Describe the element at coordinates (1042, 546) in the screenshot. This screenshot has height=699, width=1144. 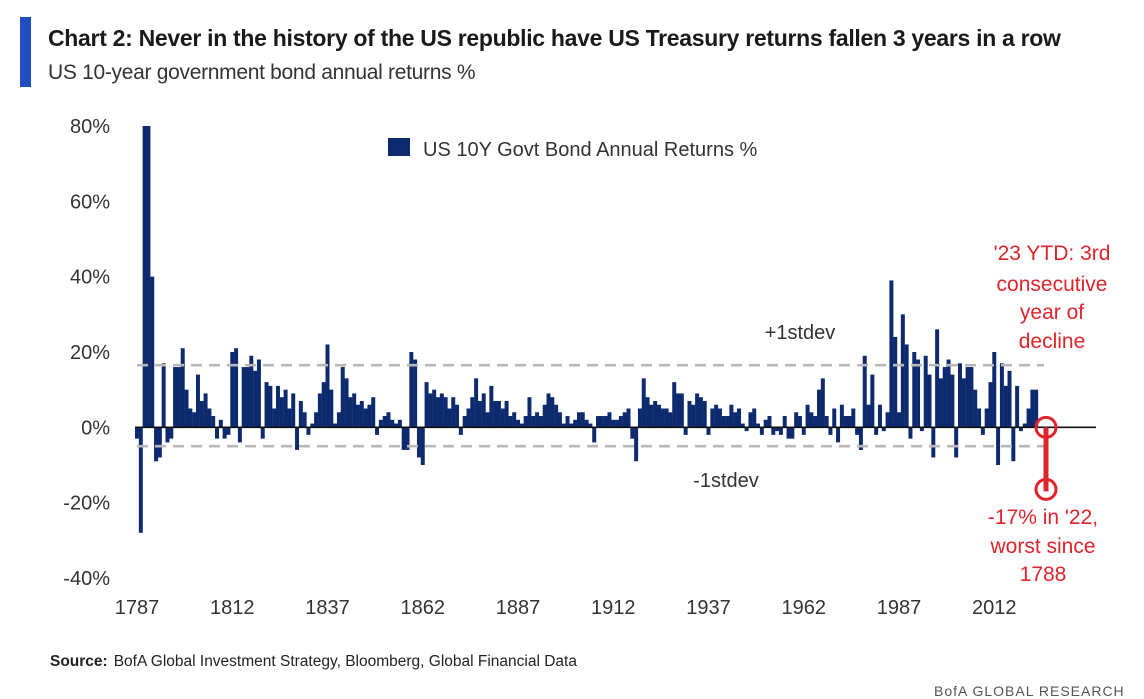
I see `drawdown-annotation-line: worst since` at that location.